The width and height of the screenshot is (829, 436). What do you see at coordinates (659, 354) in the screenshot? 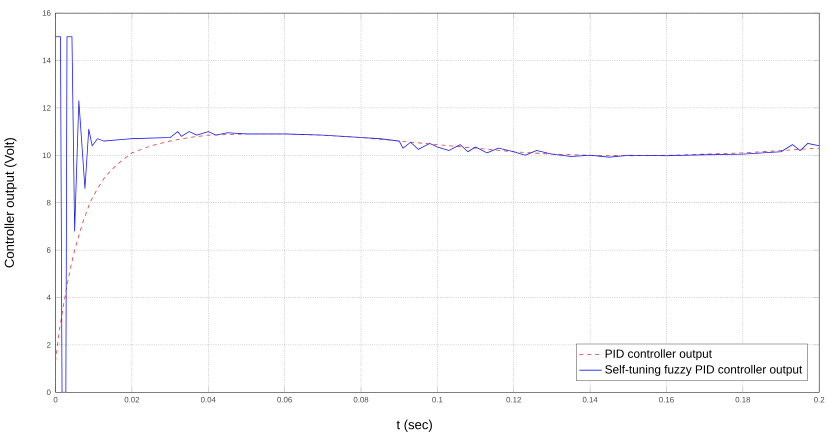
I see `legend-label: PID controller output` at bounding box center [659, 354].